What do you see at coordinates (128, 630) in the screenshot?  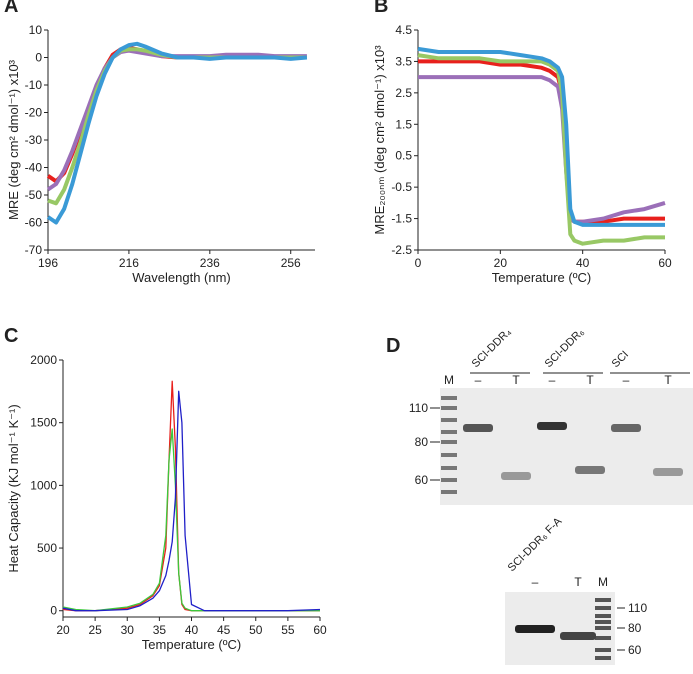 I see `x-tick-label: 30` at bounding box center [128, 630].